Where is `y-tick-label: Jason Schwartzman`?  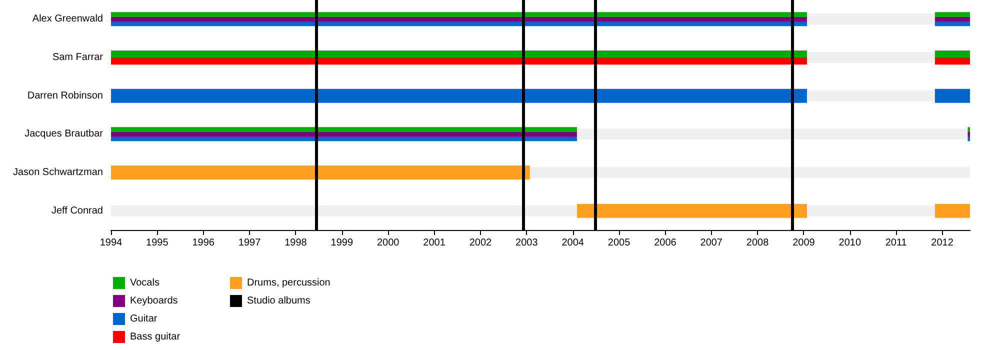 y-tick-label: Jason Schwartzman is located at coordinates (57, 172).